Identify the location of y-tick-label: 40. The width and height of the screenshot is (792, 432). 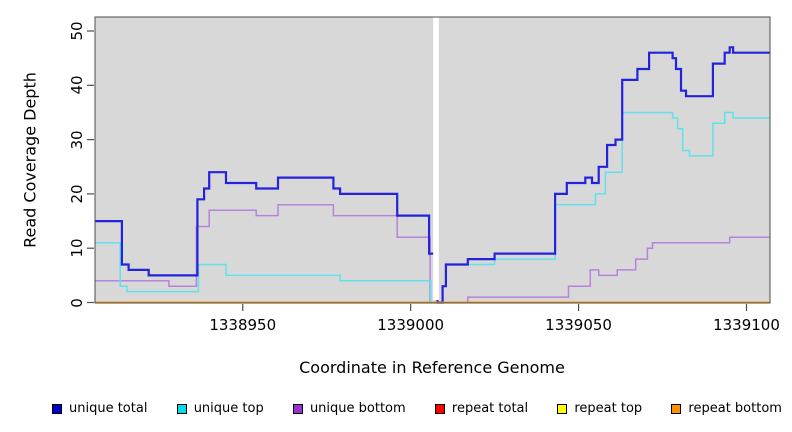
(77, 85).